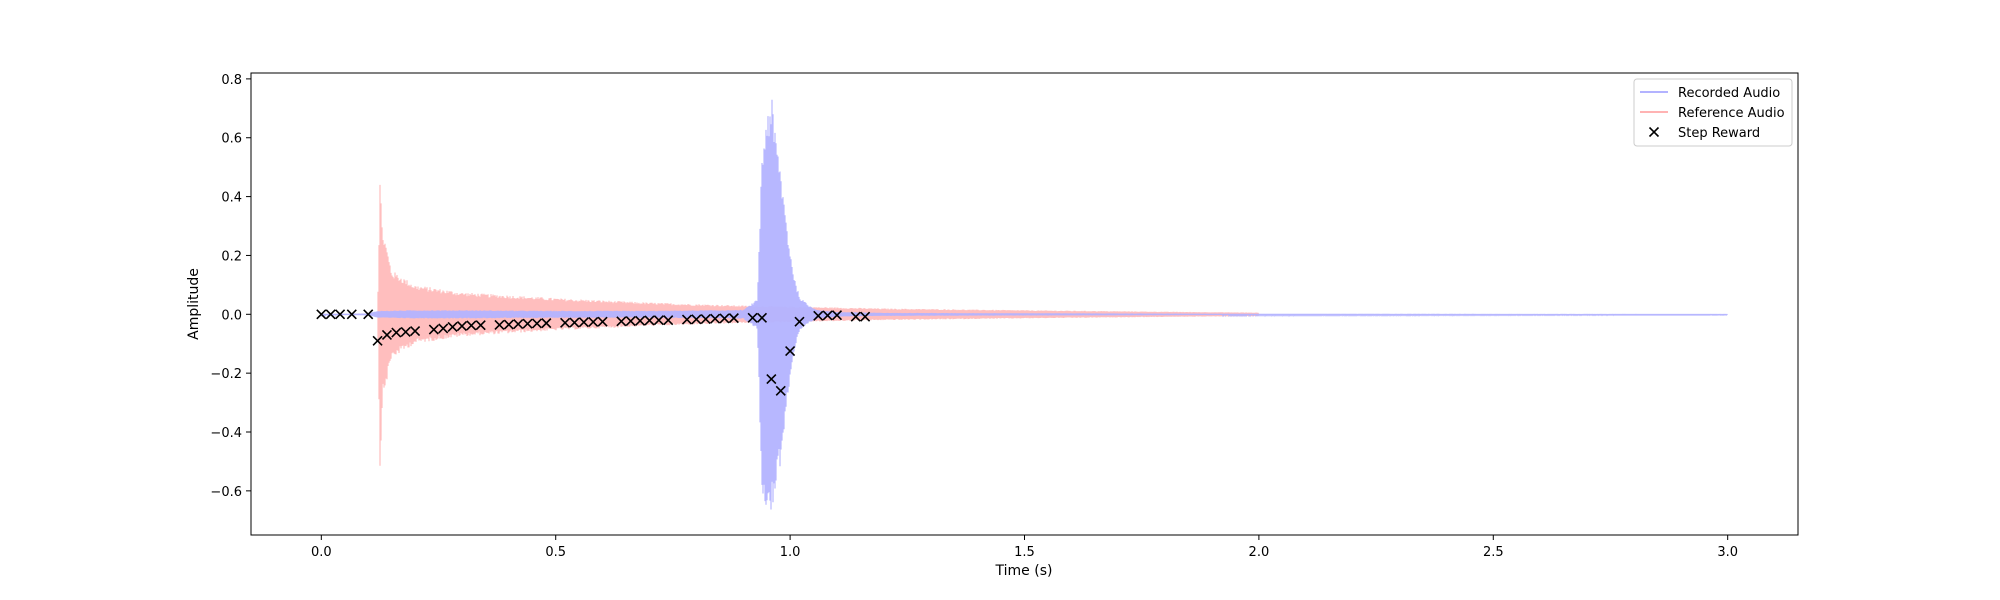 The image size is (2000, 600). Describe the element at coordinates (1654, 132) in the screenshot. I see `legend-marker-step-reward` at that location.